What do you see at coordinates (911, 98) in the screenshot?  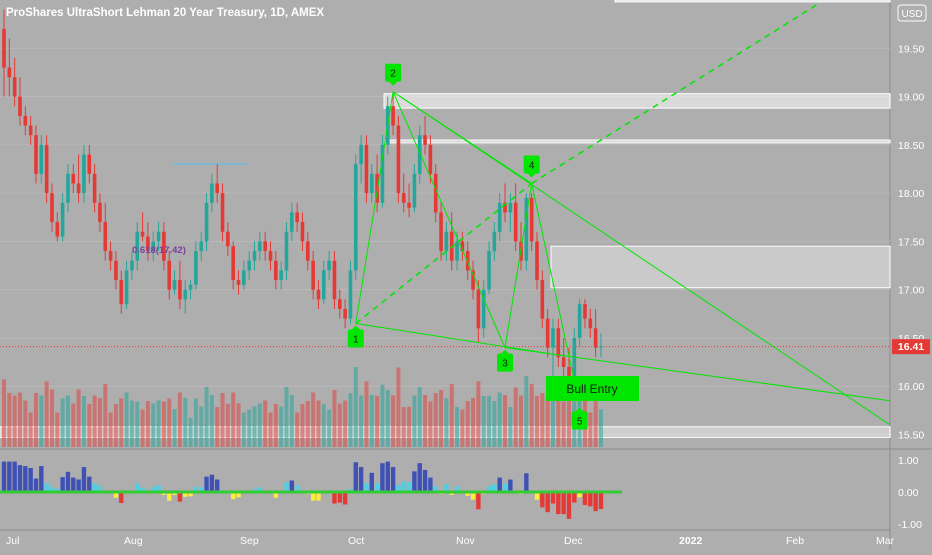 I see `price-tick-label: 19.00` at bounding box center [911, 98].